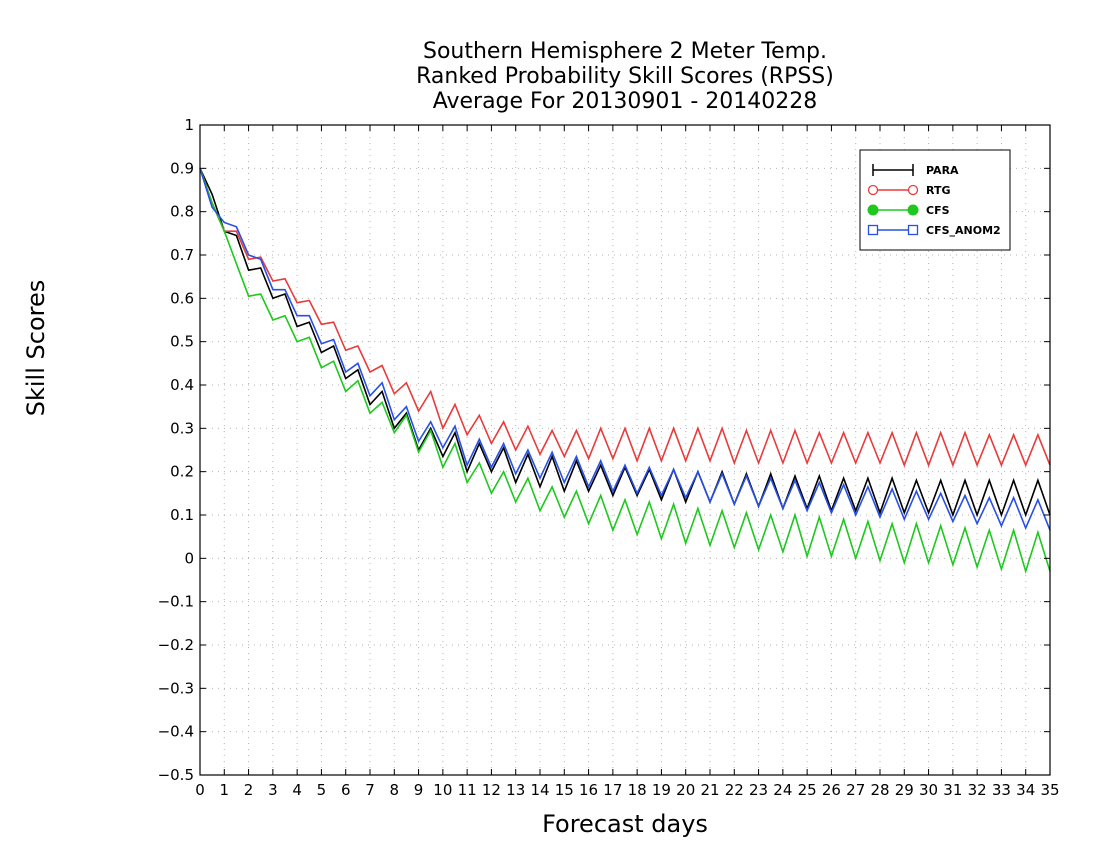 This screenshot has width=1100, height=850. Describe the element at coordinates (36, 348) in the screenshot. I see `y-axis-title: Skill Scores` at that location.